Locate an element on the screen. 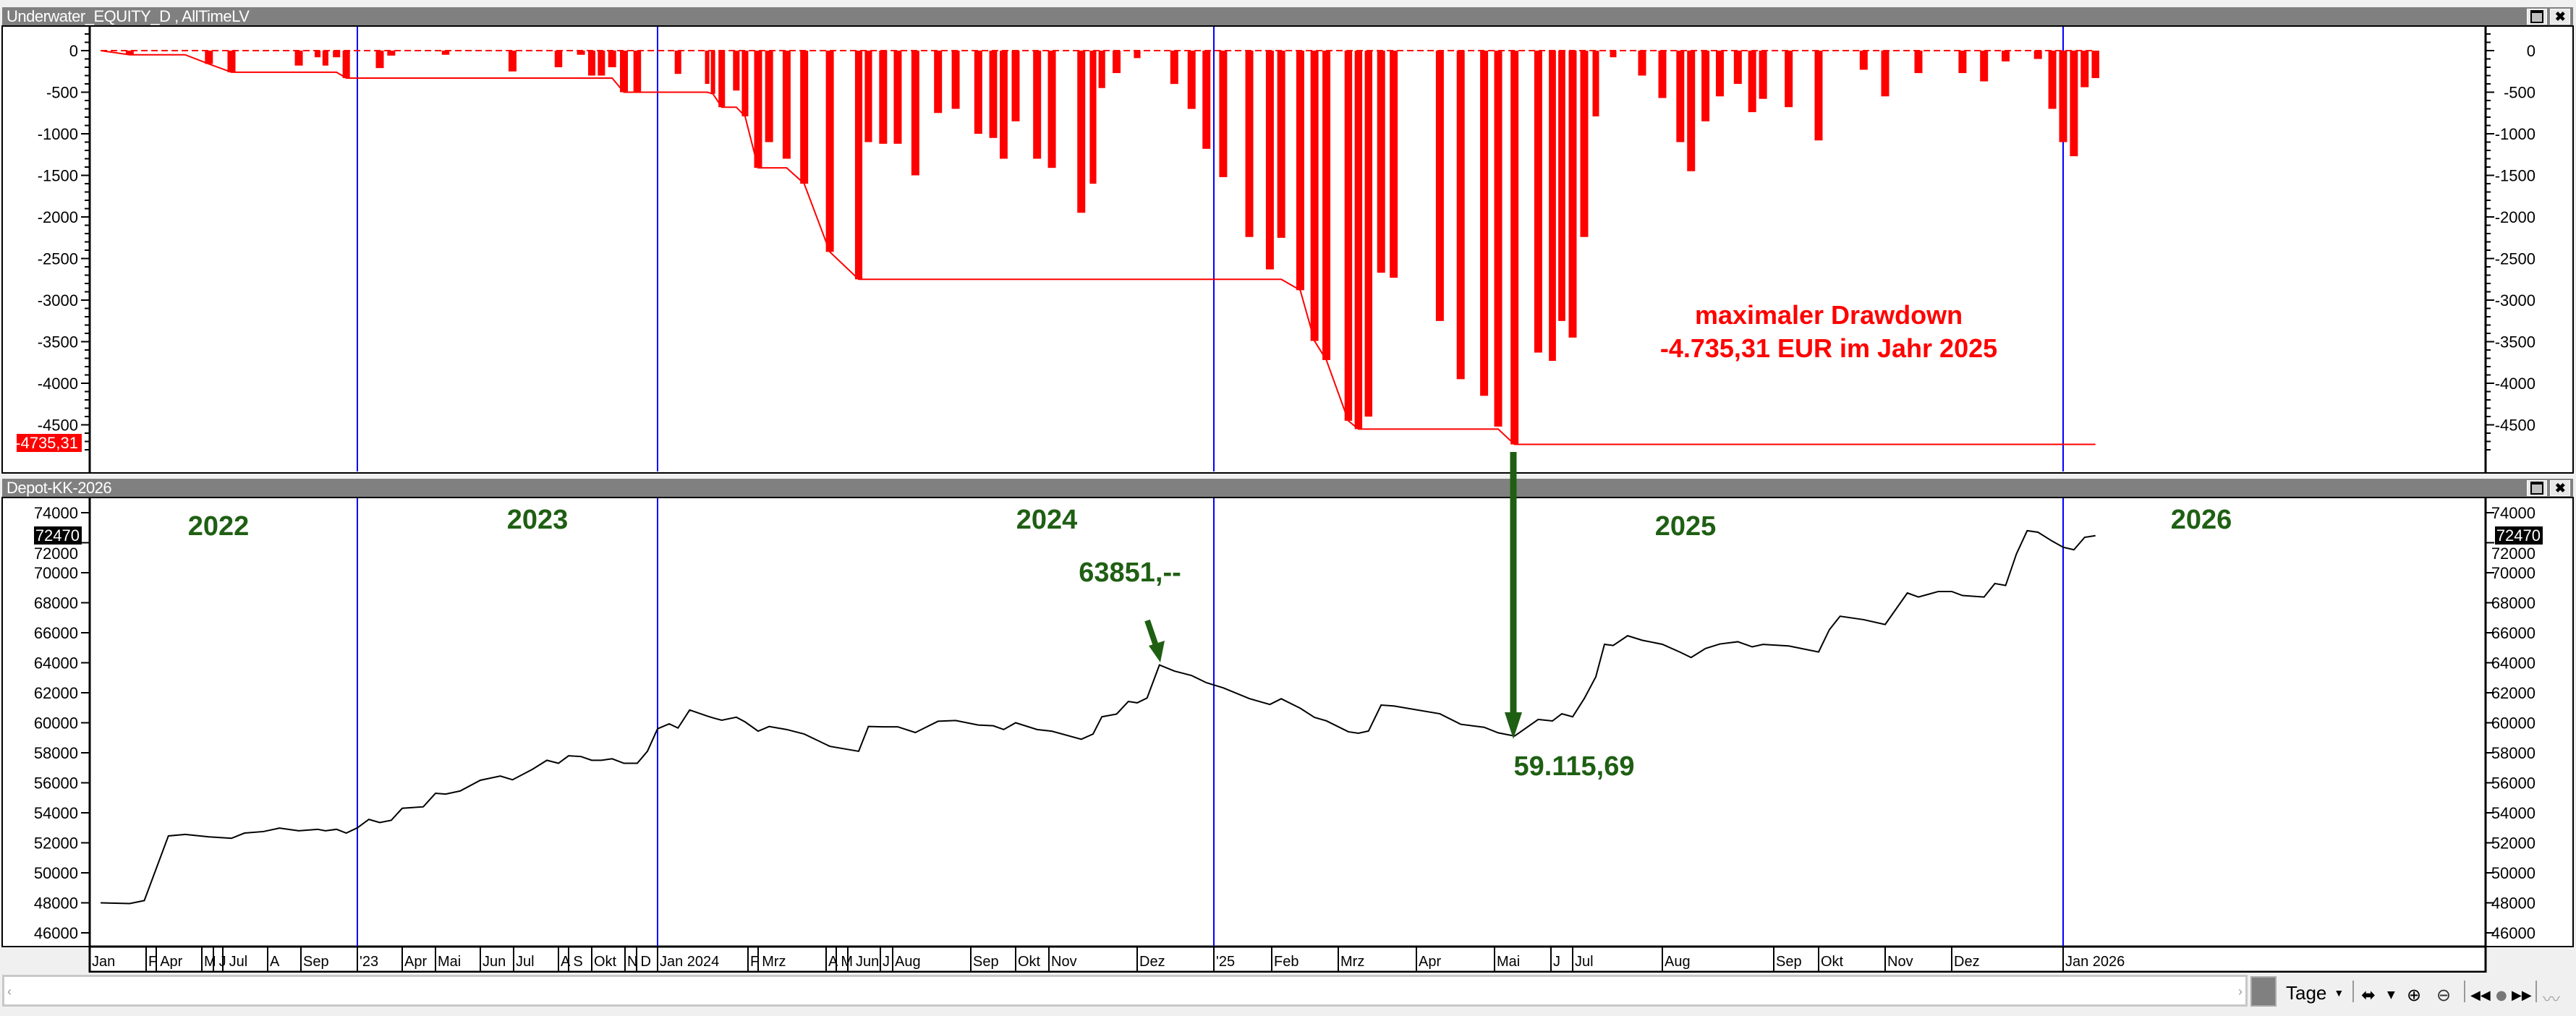 The image size is (2576, 1016). restore-icon is located at coordinates (2536, 489).